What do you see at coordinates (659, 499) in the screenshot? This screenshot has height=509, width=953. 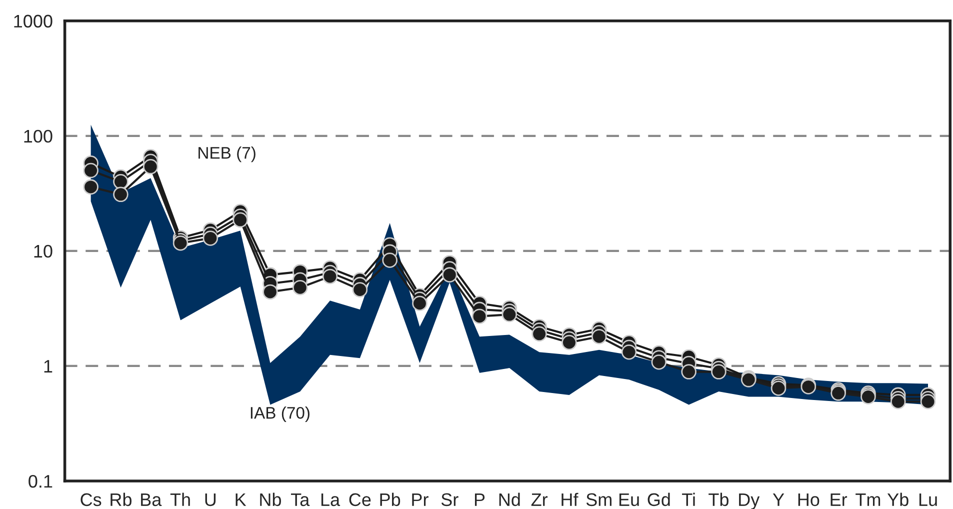 I see `x-tick-label: Gd` at bounding box center [659, 499].